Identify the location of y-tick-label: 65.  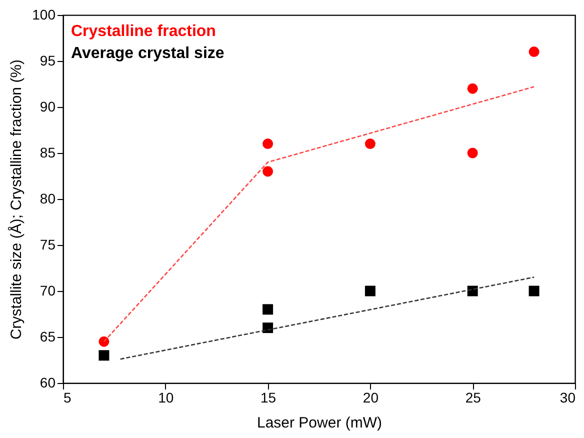
(48, 336).